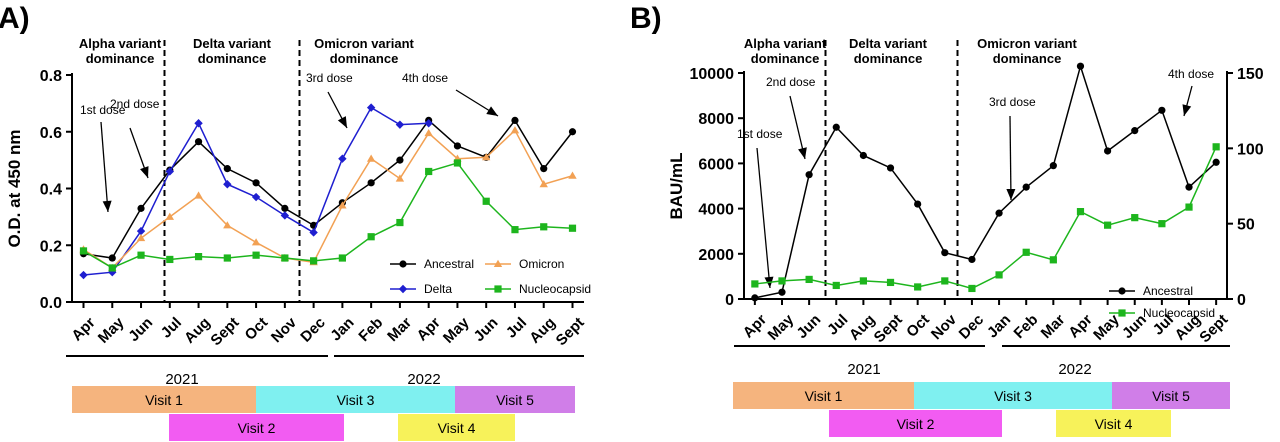 This screenshot has height=442, width=1280. What do you see at coordinates (1053, 326) in the screenshot?
I see `x-tick-label: Mar` at bounding box center [1053, 326].